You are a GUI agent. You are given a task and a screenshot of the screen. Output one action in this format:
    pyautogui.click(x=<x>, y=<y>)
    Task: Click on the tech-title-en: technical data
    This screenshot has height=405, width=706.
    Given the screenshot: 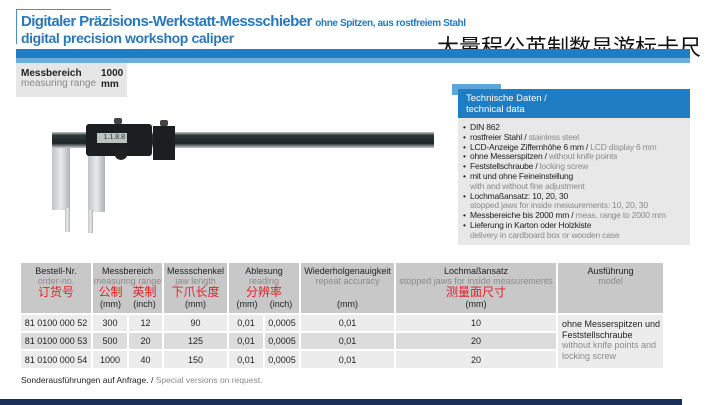 What is the action you would take?
    pyautogui.click(x=495, y=109)
    